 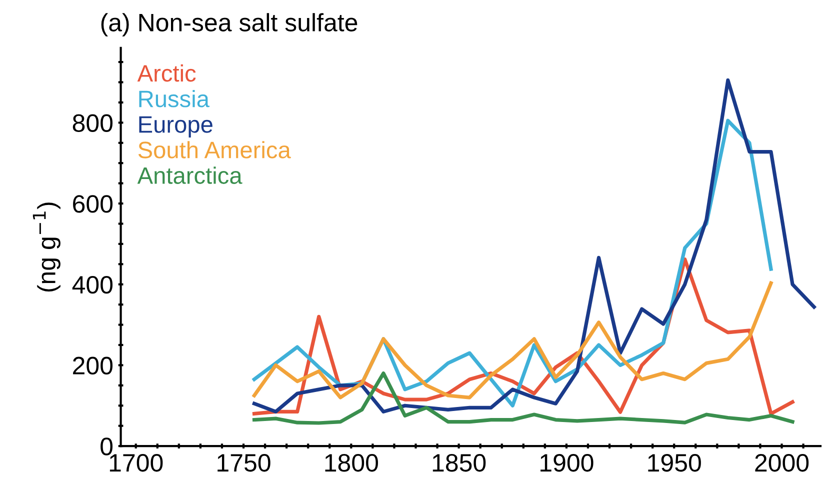 What do you see at coordinates (136, 463) in the screenshot?
I see `x-tick-label: 1700` at bounding box center [136, 463].